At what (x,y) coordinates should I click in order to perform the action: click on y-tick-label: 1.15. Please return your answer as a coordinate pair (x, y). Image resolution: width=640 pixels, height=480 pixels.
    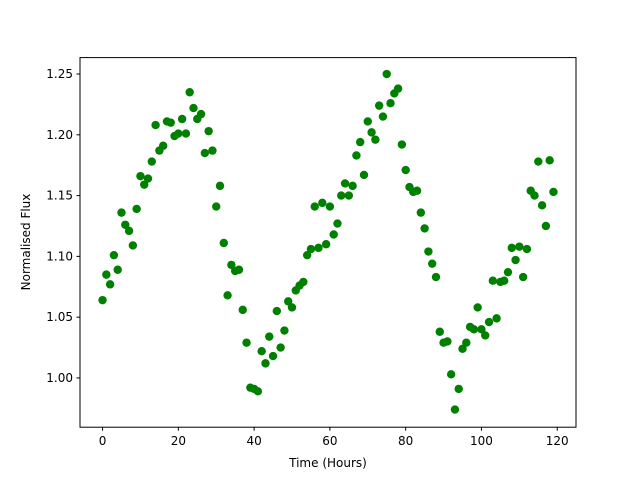
    Looking at the image, I should click on (59, 196).